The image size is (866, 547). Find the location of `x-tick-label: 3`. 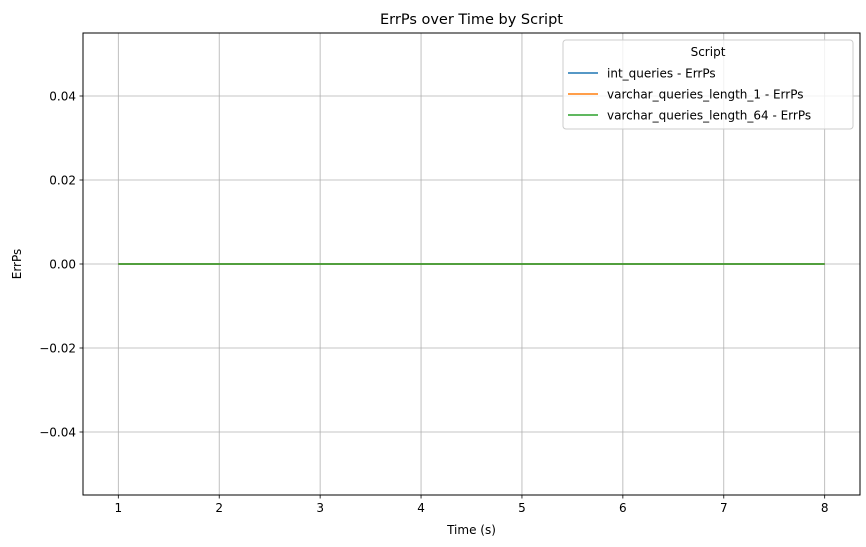

x-tick-label: 3 is located at coordinates (320, 508).